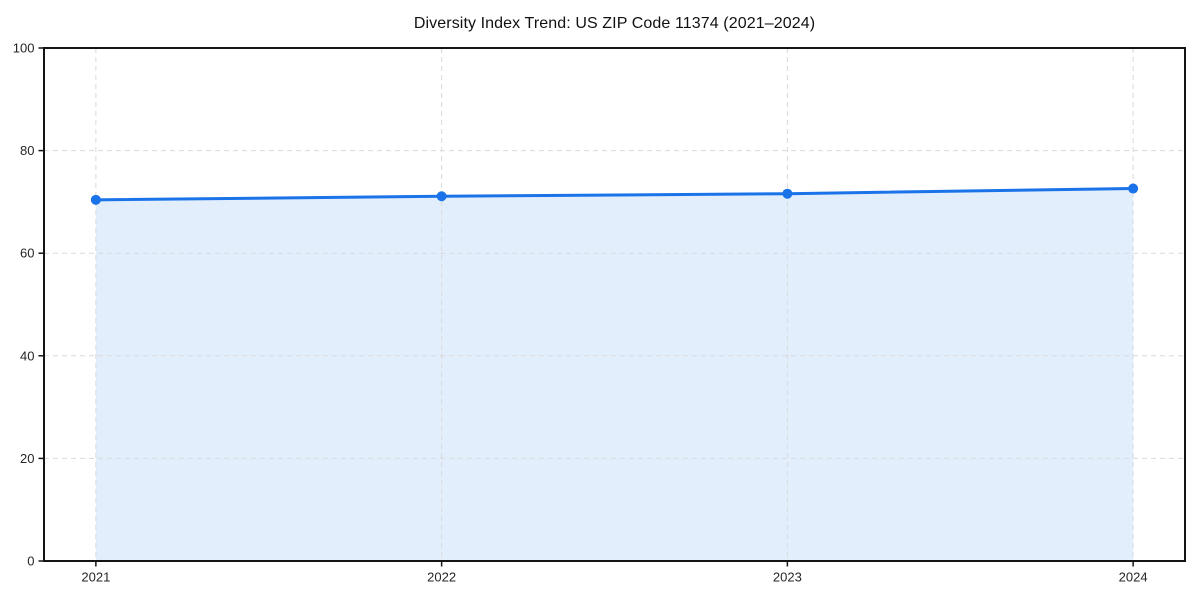  What do you see at coordinates (95, 577) in the screenshot?
I see `x-tick-label: 2021` at bounding box center [95, 577].